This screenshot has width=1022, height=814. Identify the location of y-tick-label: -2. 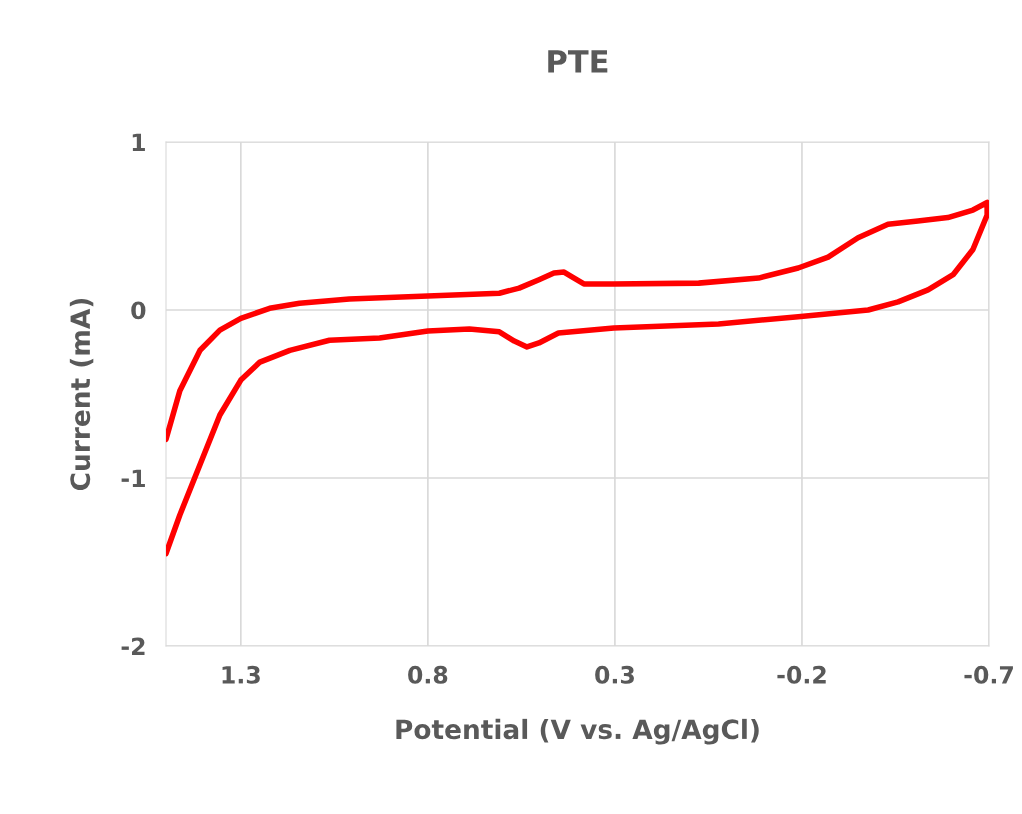
(133, 646).